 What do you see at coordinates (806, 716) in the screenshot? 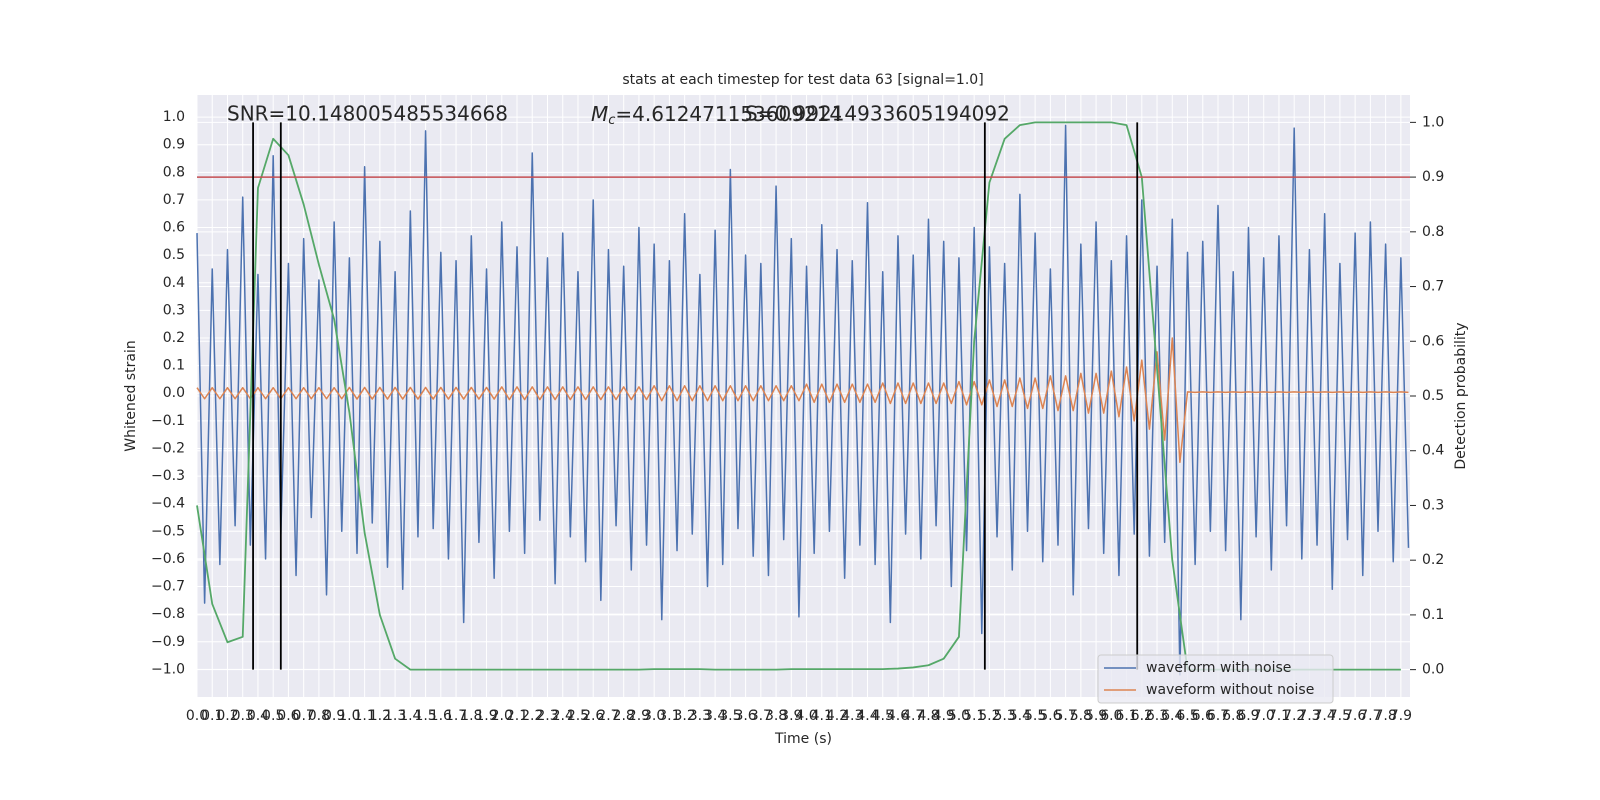
I see `x-tick-label: 4.0` at bounding box center [806, 716].